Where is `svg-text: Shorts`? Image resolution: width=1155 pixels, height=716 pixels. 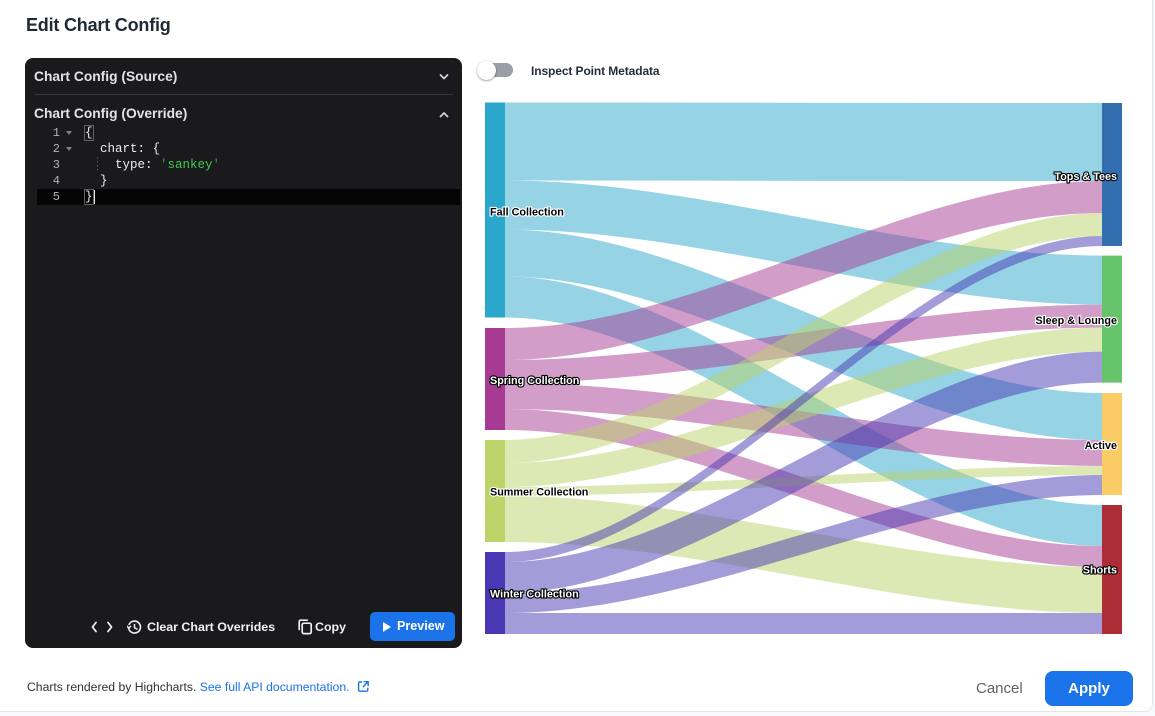
svg-text: Shorts is located at coordinates (1100, 571).